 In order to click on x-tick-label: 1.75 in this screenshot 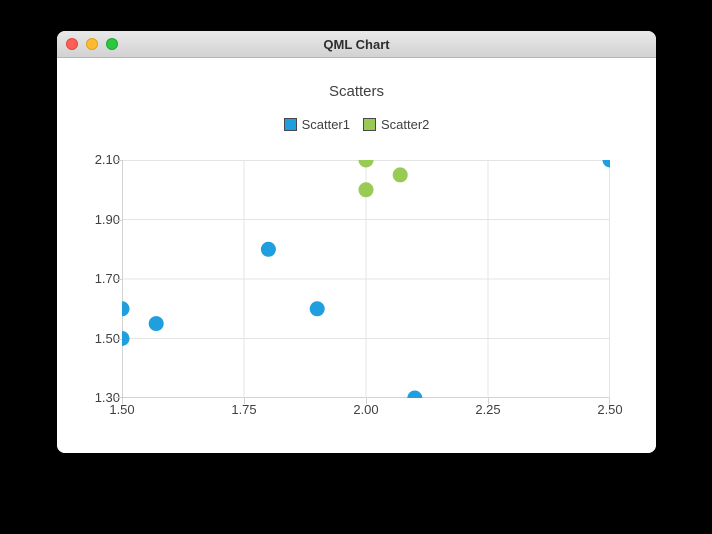, I will do `click(244, 409)`.